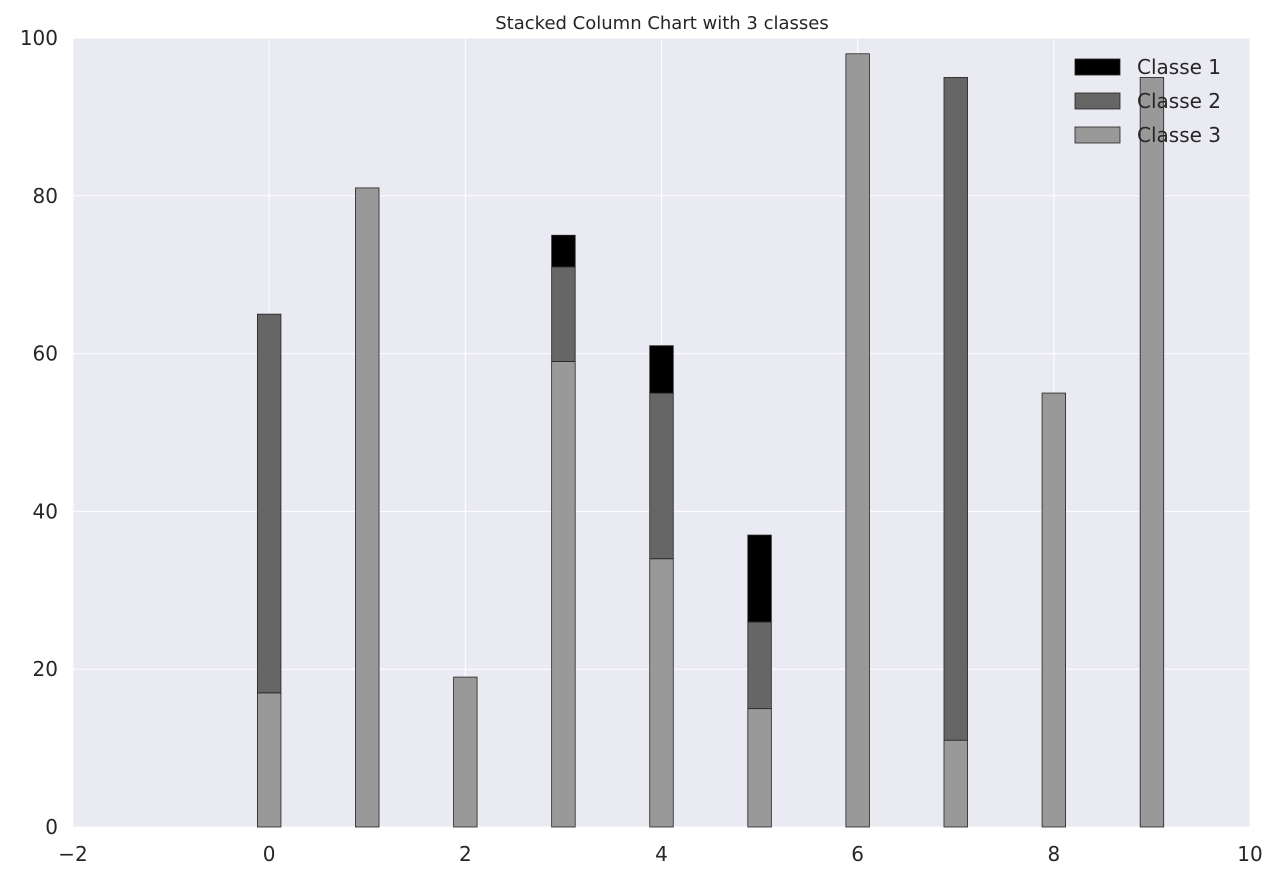 The width and height of the screenshot is (1280, 880). Describe the element at coordinates (45, 669) in the screenshot. I see `y-tick-label: 20` at that location.